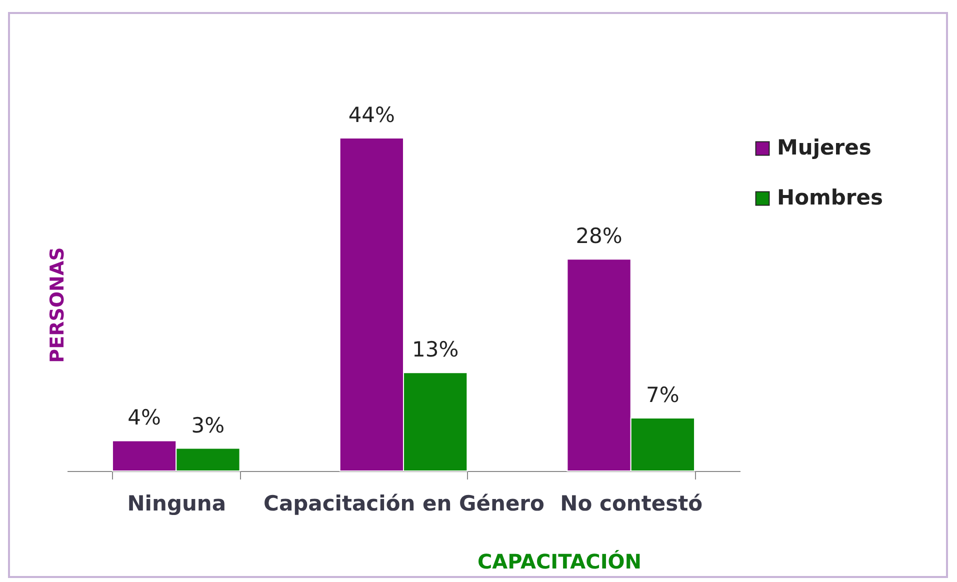 The image size is (957, 582). I want to click on data-label: 7%, so click(663, 395).